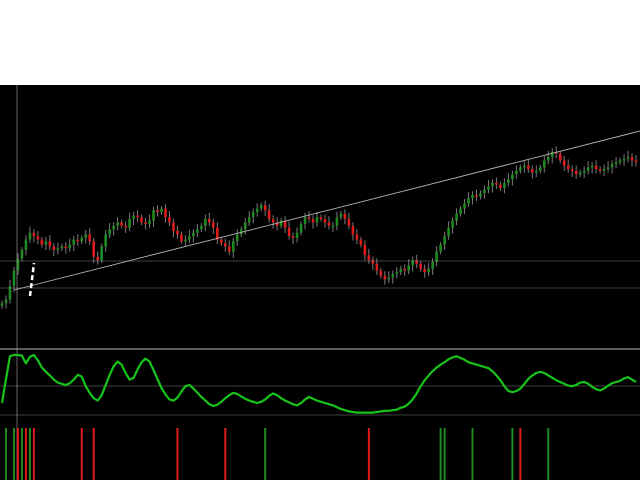 This screenshot has height=480, width=640. What do you see at coordinates (32, 279) in the screenshot?
I see `selection-marker-icon` at bounding box center [32, 279].